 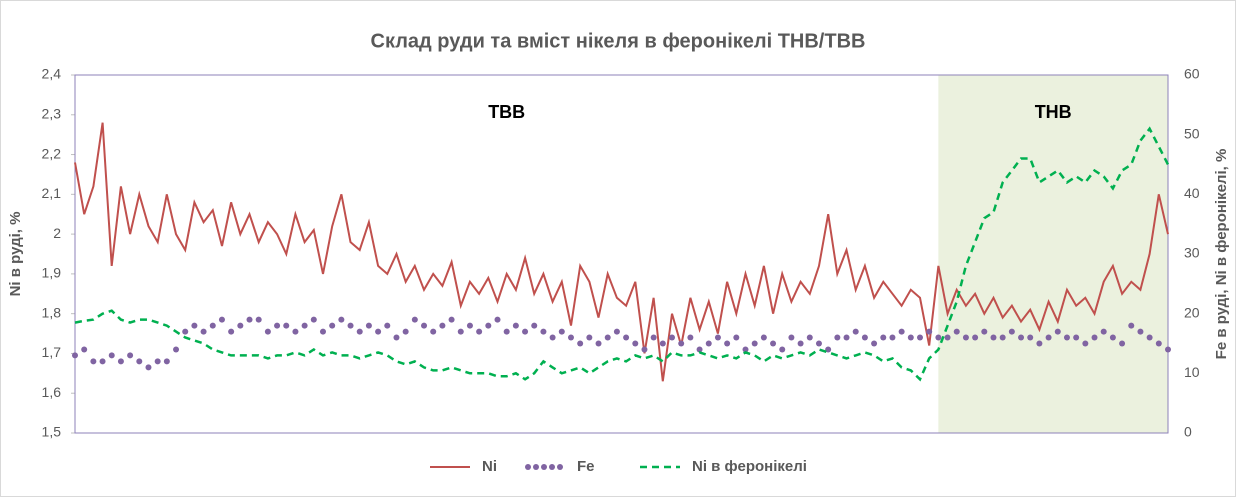 I want to click on y2-tick-label: 30, so click(x=1192, y=253).